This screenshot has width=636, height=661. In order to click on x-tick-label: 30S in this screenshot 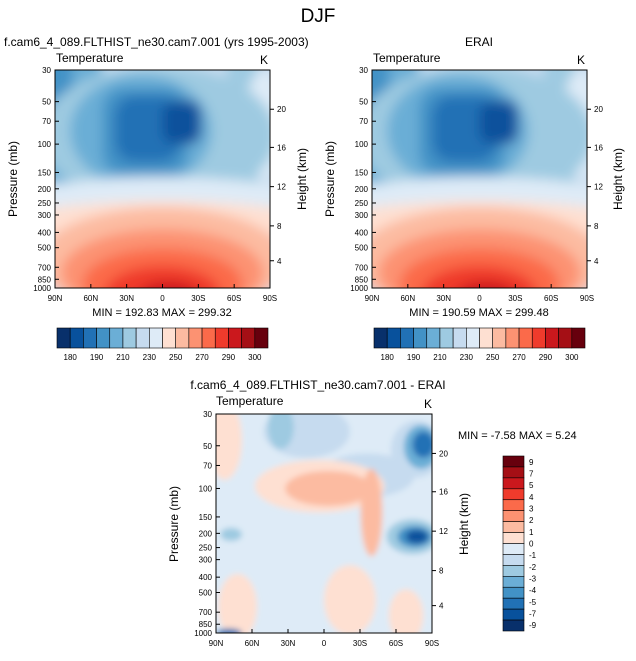, I will do `click(515, 298)`.